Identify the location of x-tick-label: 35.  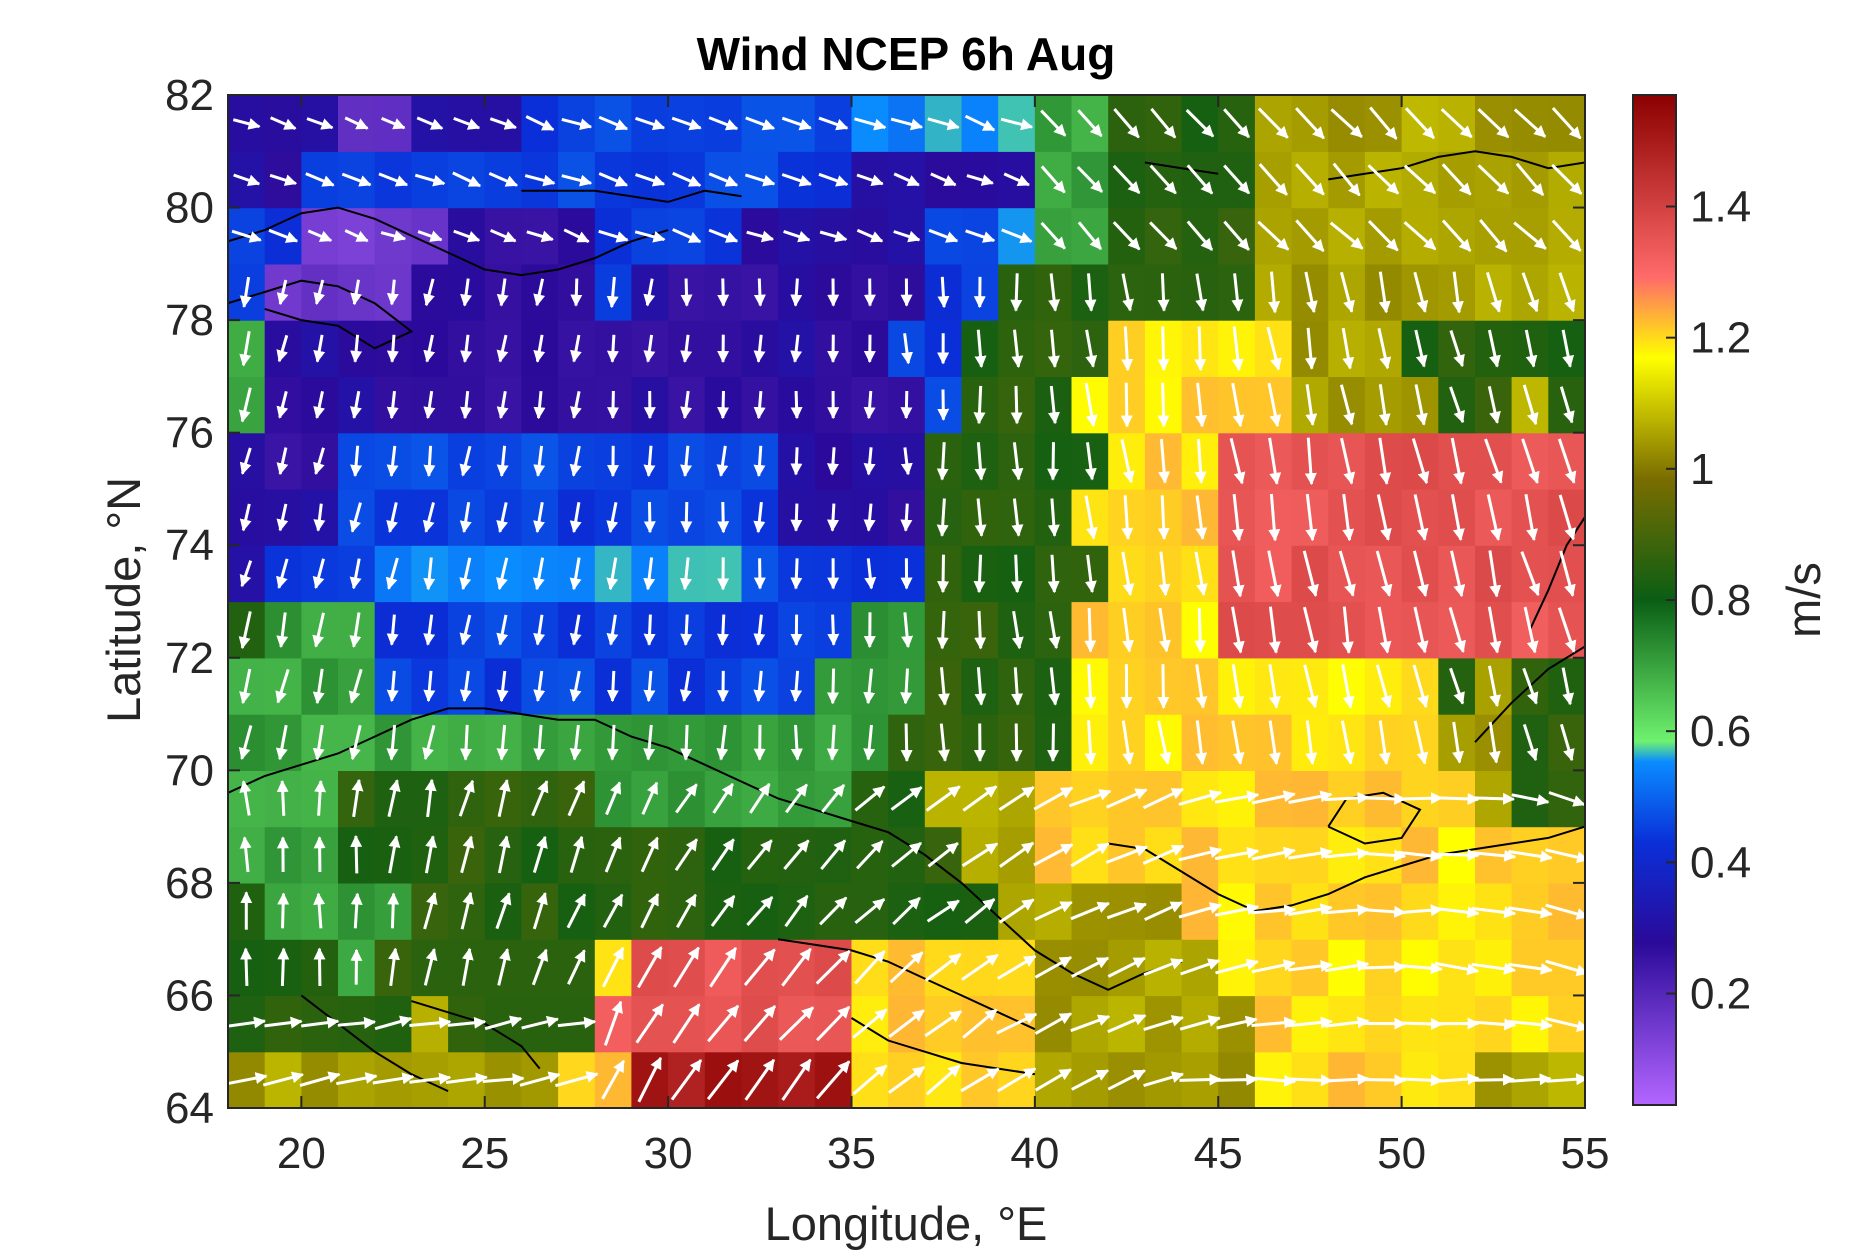
(851, 1153).